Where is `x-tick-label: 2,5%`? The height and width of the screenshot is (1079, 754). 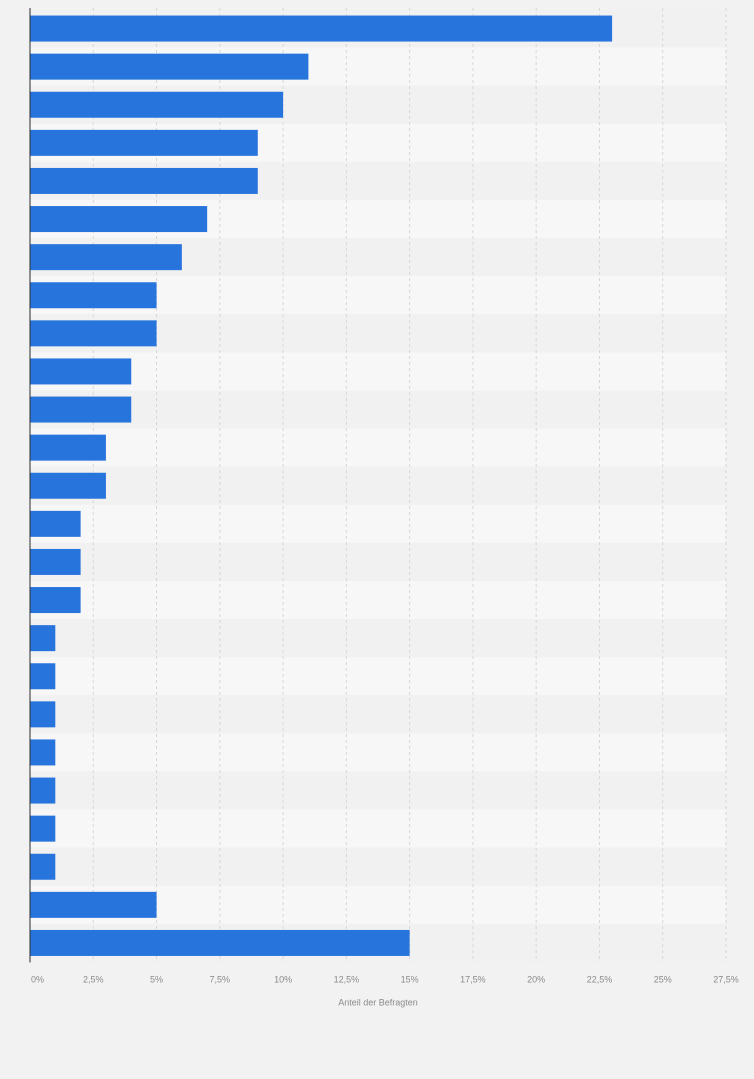 x-tick-label: 2,5% is located at coordinates (93, 980).